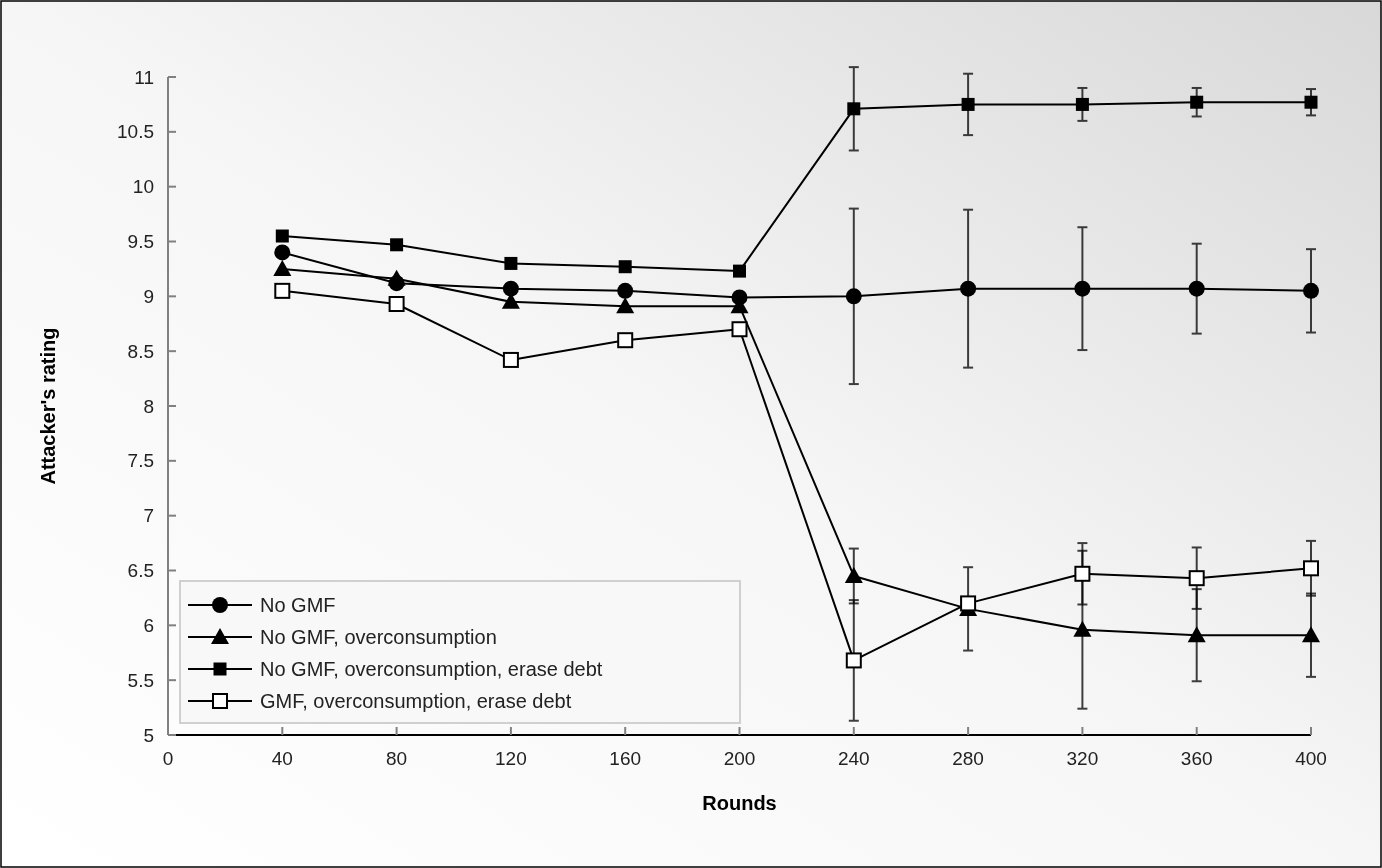  Describe the element at coordinates (511, 758) in the screenshot. I see `x-tick-label: 120` at that location.